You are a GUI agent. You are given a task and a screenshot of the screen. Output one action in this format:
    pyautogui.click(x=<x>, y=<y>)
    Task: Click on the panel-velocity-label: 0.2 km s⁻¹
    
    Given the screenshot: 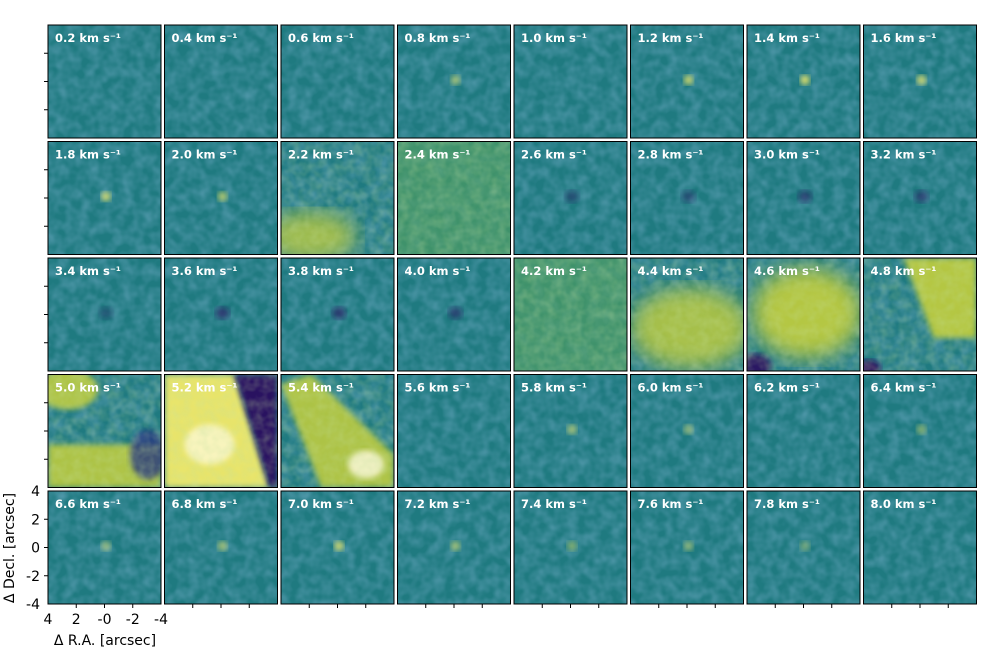 What is the action you would take?
    pyautogui.click(x=88, y=38)
    